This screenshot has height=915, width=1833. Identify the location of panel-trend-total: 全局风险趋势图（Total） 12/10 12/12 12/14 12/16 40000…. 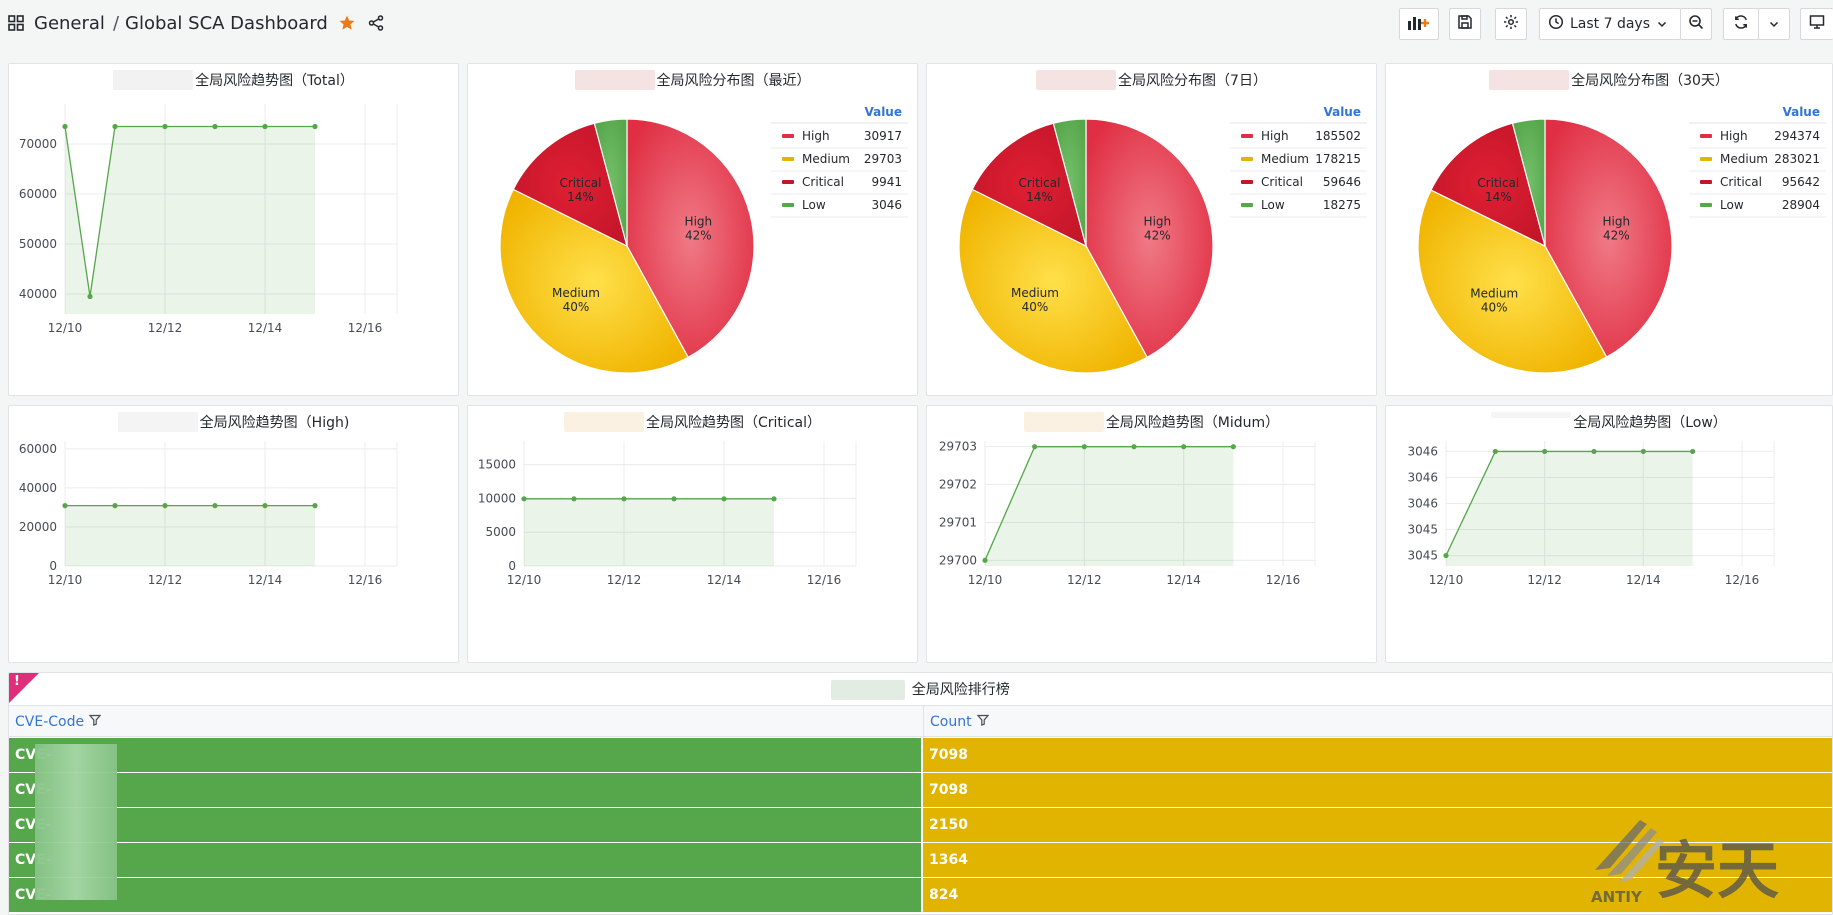
(233, 229).